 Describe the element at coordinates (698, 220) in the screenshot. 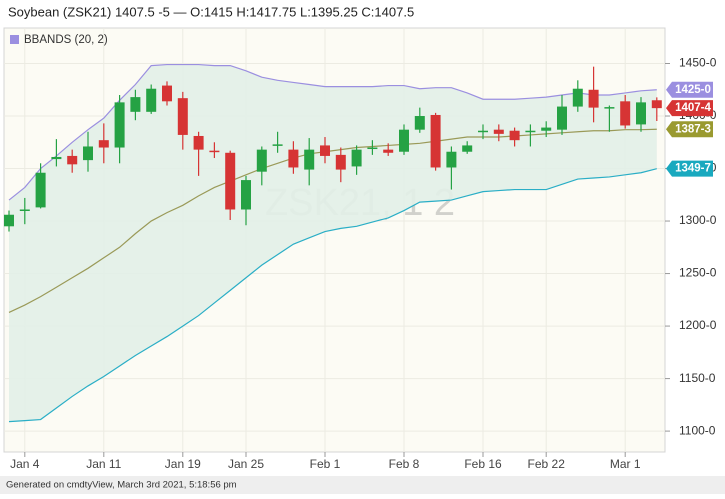

I see `y-tick-label: 1300-0` at that location.